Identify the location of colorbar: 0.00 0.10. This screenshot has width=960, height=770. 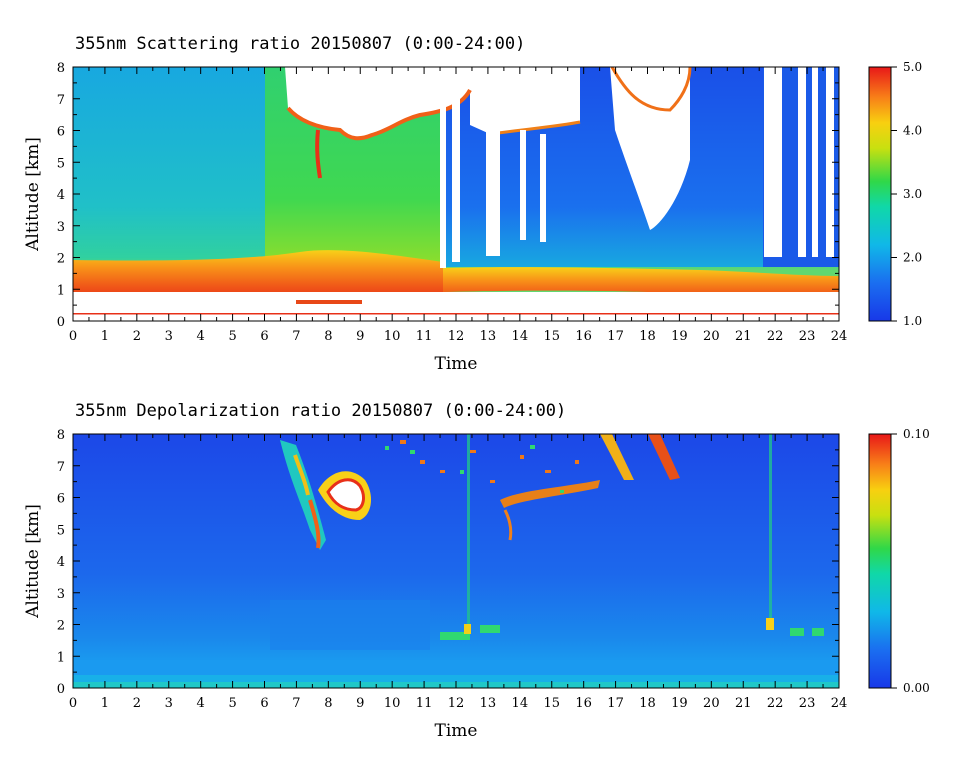
(899, 561).